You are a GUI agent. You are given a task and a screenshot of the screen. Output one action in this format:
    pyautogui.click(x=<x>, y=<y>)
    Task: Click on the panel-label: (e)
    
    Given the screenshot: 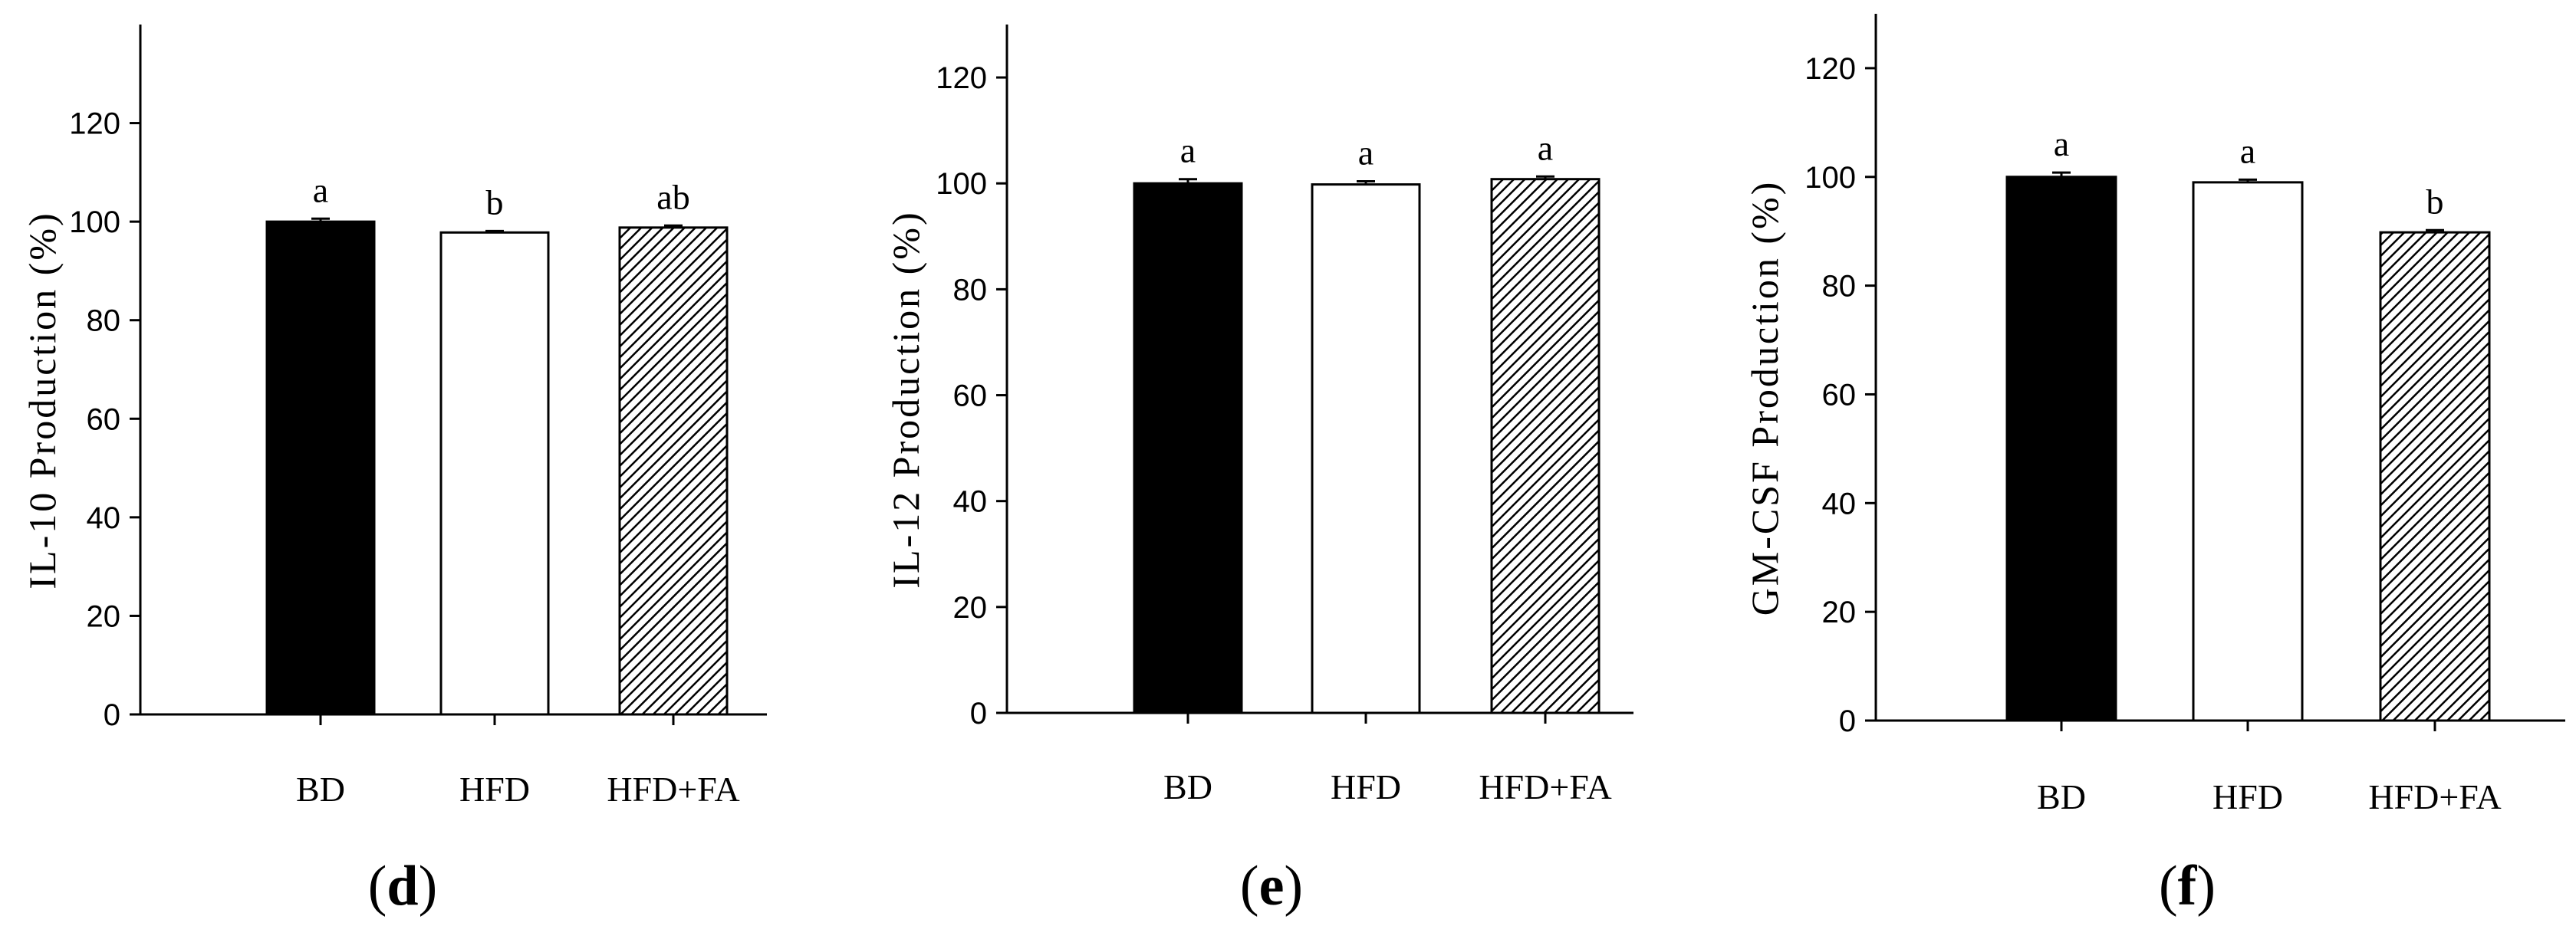 What is the action you would take?
    pyautogui.click(x=1271, y=886)
    